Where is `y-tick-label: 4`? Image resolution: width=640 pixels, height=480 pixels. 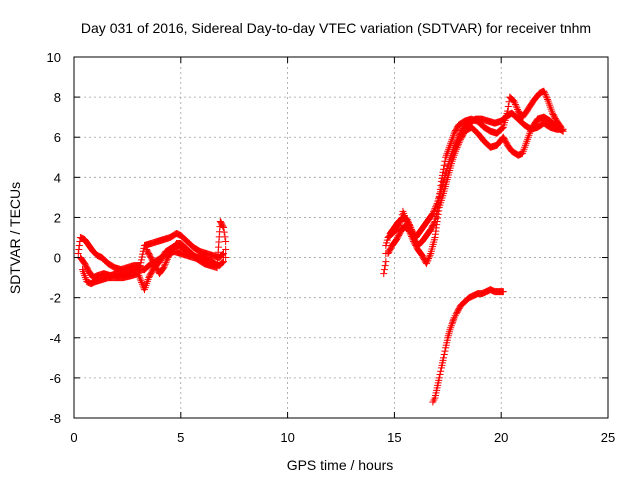
y-tick-label: 4 is located at coordinates (57, 177).